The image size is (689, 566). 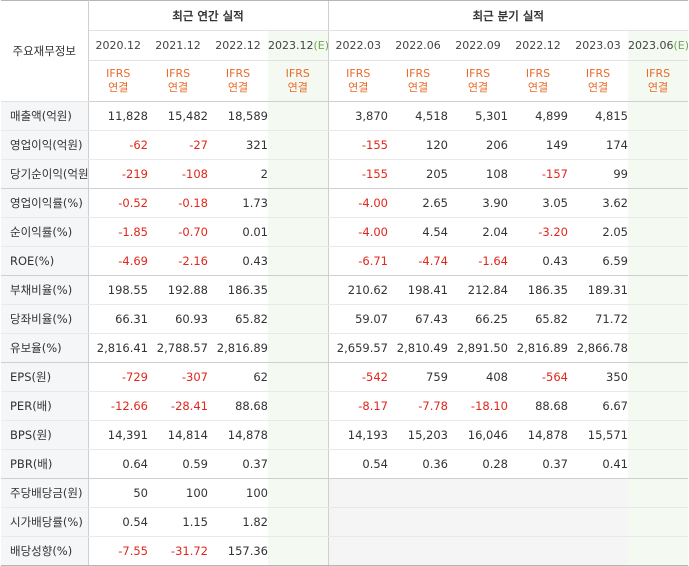 I want to click on row-label: 당좌비율(%), so click(x=45, y=319).